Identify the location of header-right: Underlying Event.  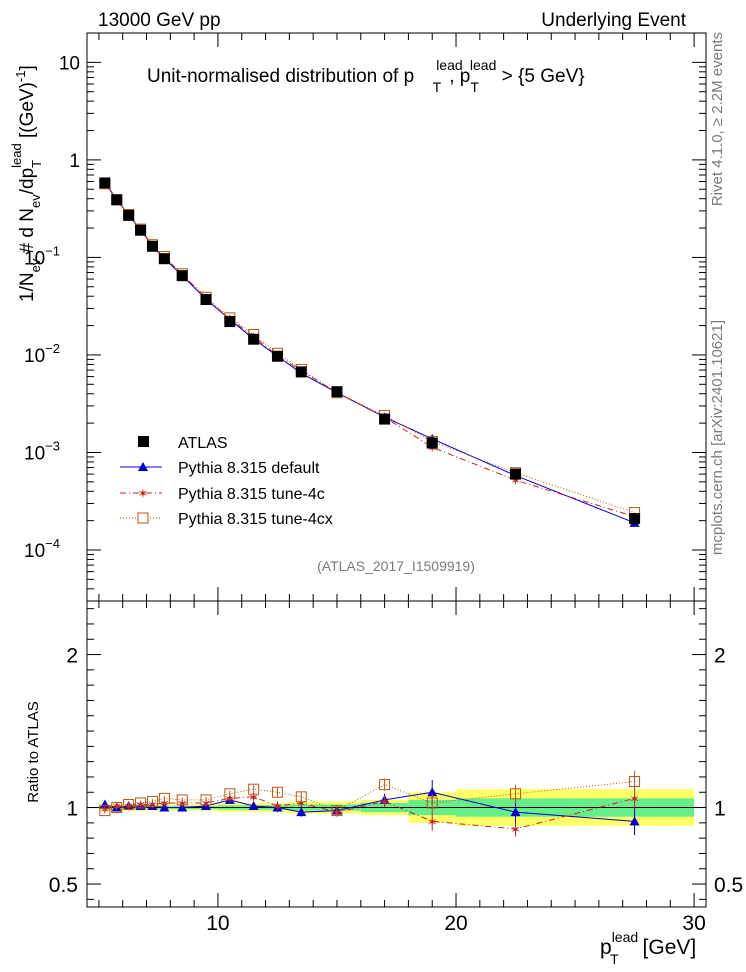
(613, 20).